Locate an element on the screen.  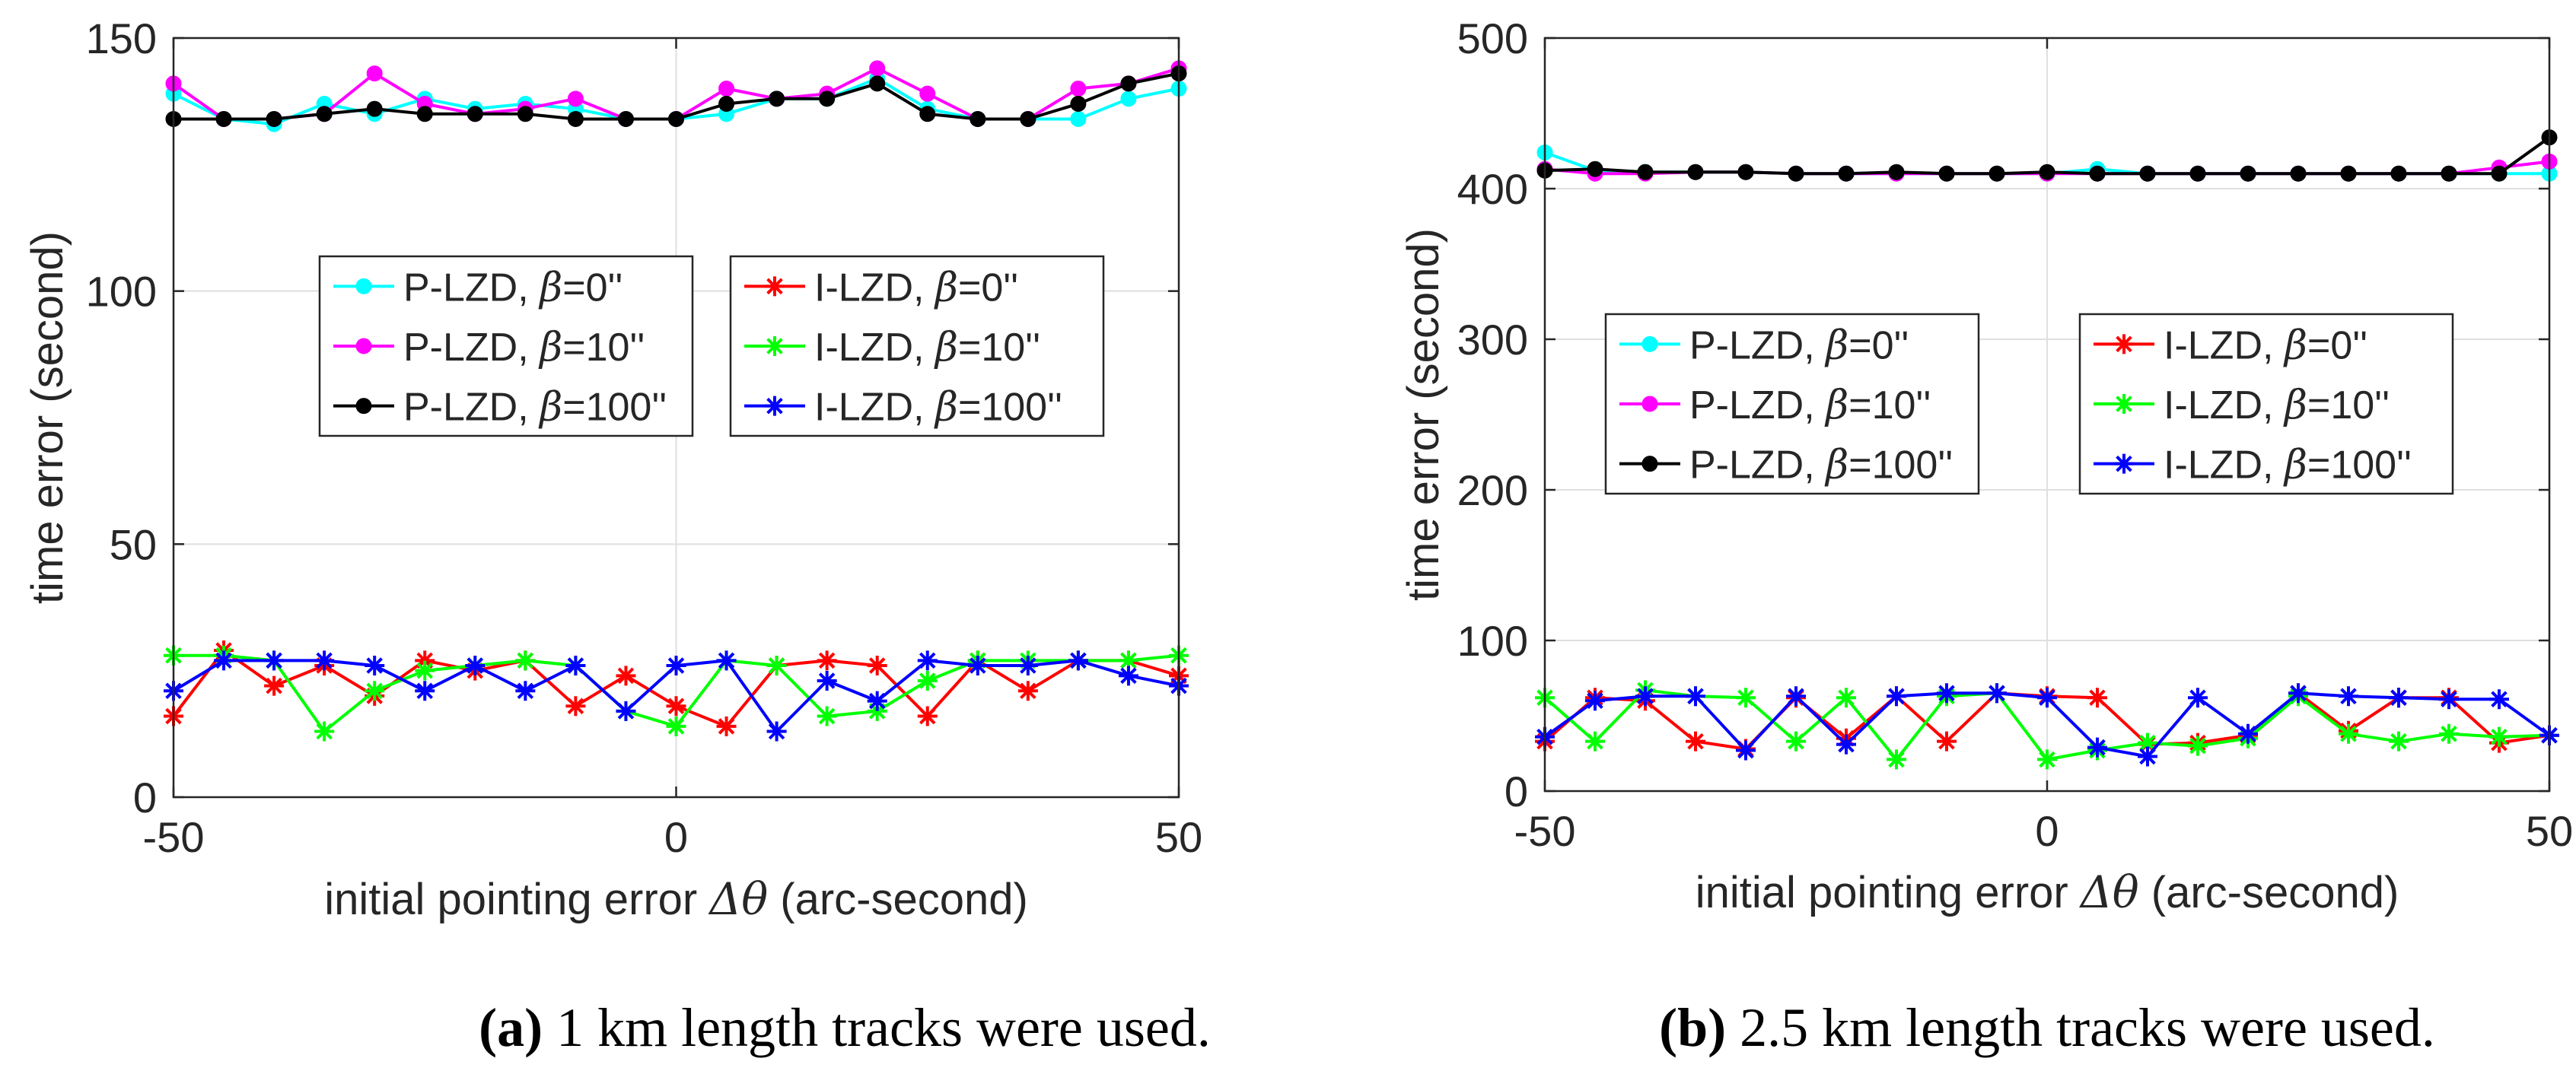
caption-b: (b) 2.5 km length tracks were used. is located at coordinates (2047, 1027).